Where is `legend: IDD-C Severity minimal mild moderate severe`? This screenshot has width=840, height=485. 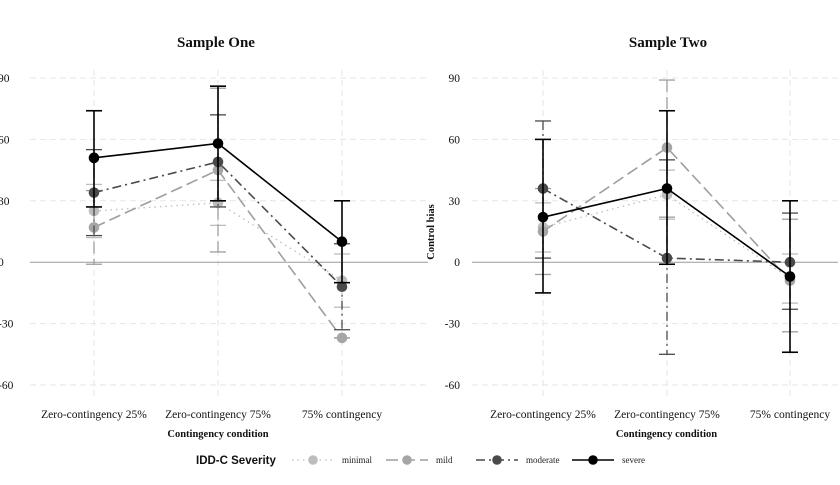 legend: IDD-C Severity minimal mild moderate severe is located at coordinates (420, 461).